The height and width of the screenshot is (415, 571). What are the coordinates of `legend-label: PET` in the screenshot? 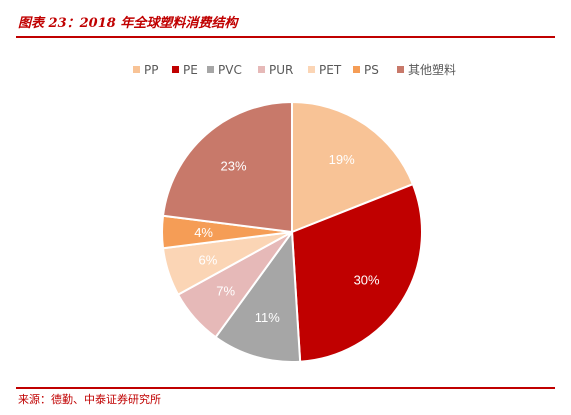 It's located at (330, 70).